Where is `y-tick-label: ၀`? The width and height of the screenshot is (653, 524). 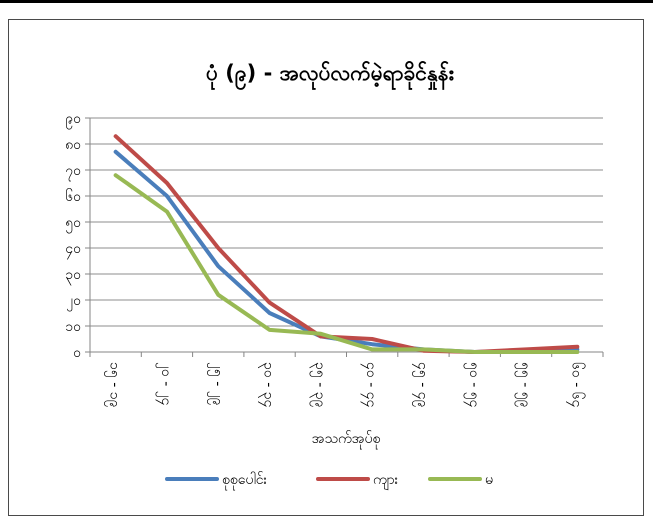 y-tick-label: ၀ is located at coordinates (77, 353).